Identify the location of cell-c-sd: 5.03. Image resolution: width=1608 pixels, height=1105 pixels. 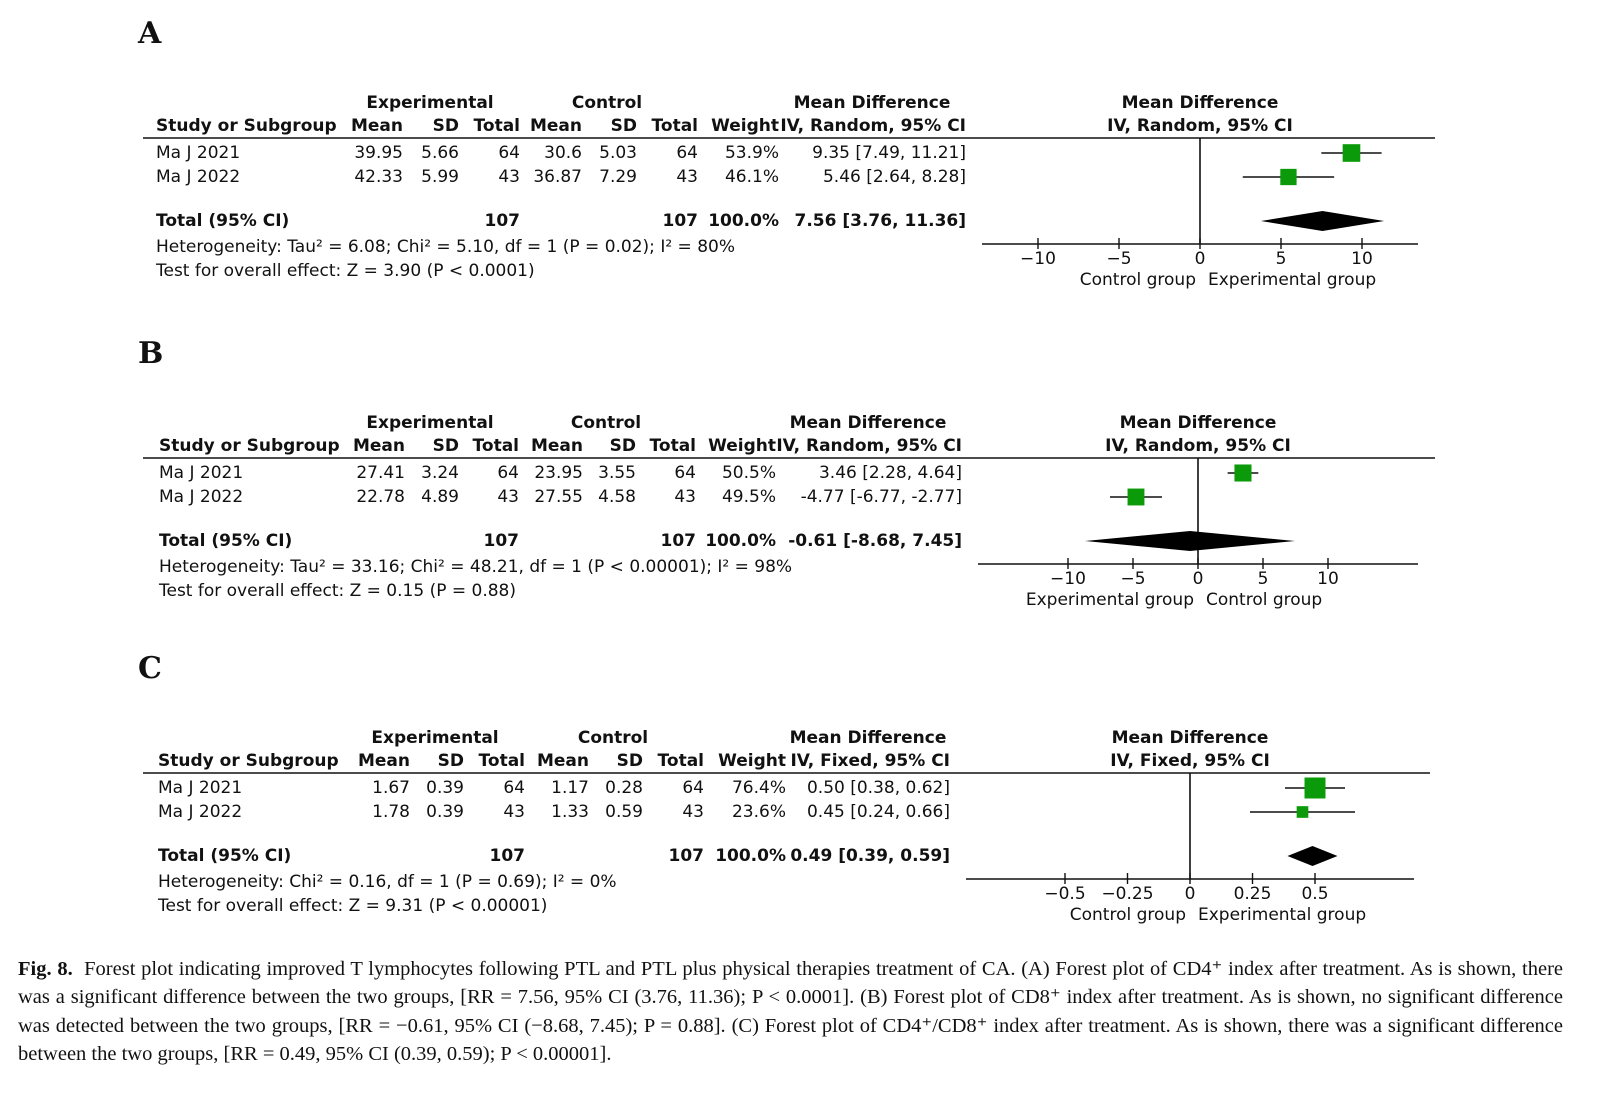
(618, 153).